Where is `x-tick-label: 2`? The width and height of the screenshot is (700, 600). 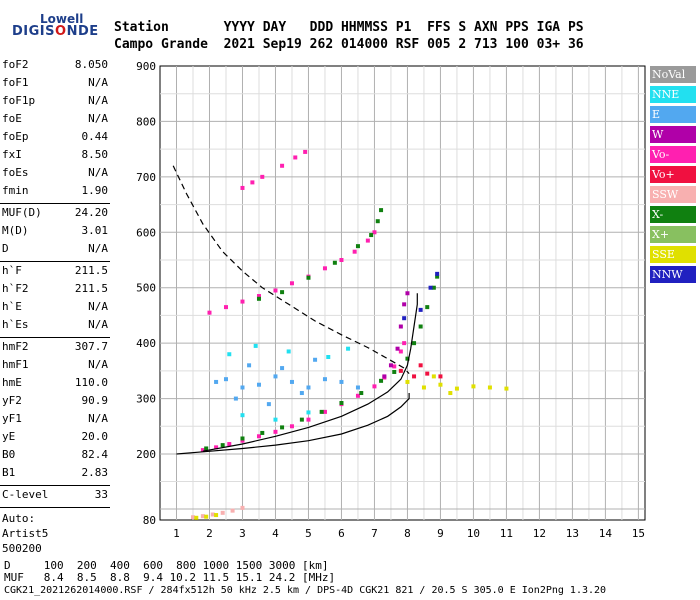 x-tick-label: 2 is located at coordinates (209, 533).